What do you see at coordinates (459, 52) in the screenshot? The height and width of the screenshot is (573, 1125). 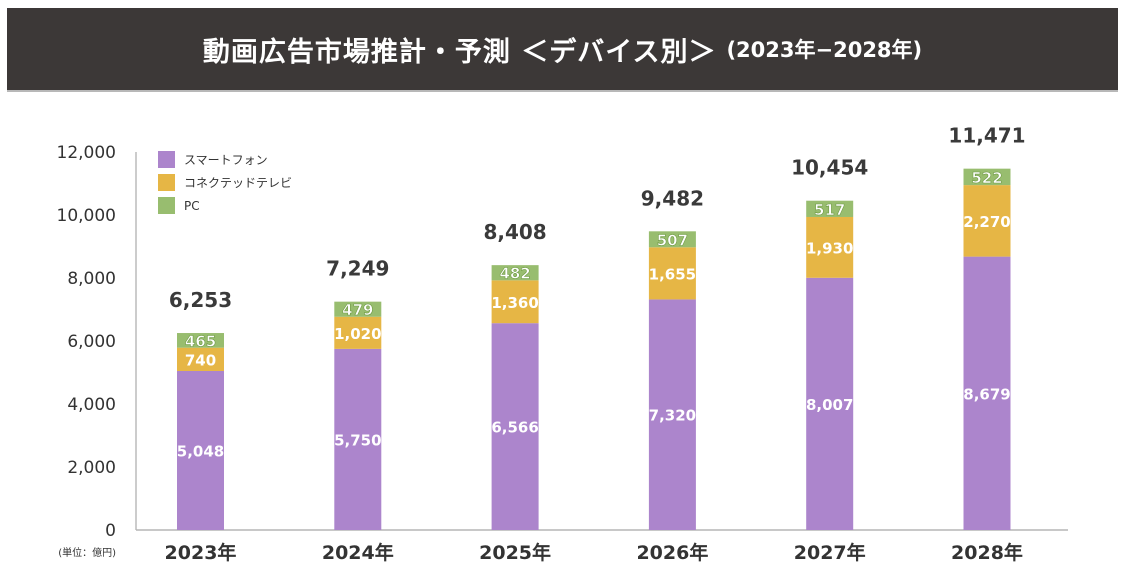 I see `chart-title: 動画広告市場推計・予測 ＜デバイス別＞` at bounding box center [459, 52].